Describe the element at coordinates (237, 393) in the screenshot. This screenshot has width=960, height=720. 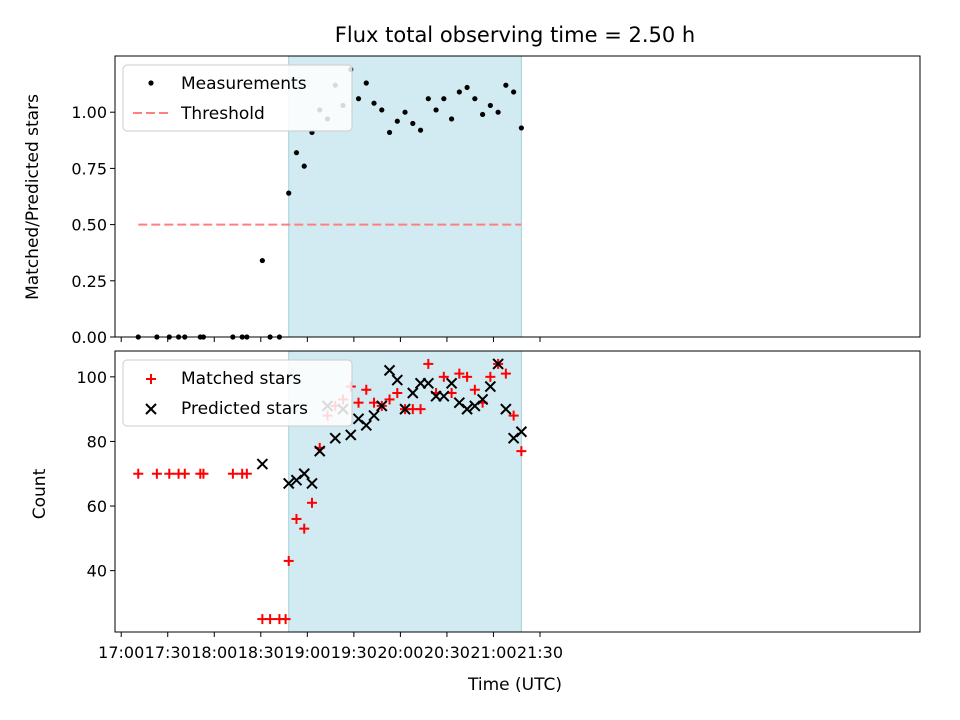
I see `legend: Matched stars Predicted stars` at that location.